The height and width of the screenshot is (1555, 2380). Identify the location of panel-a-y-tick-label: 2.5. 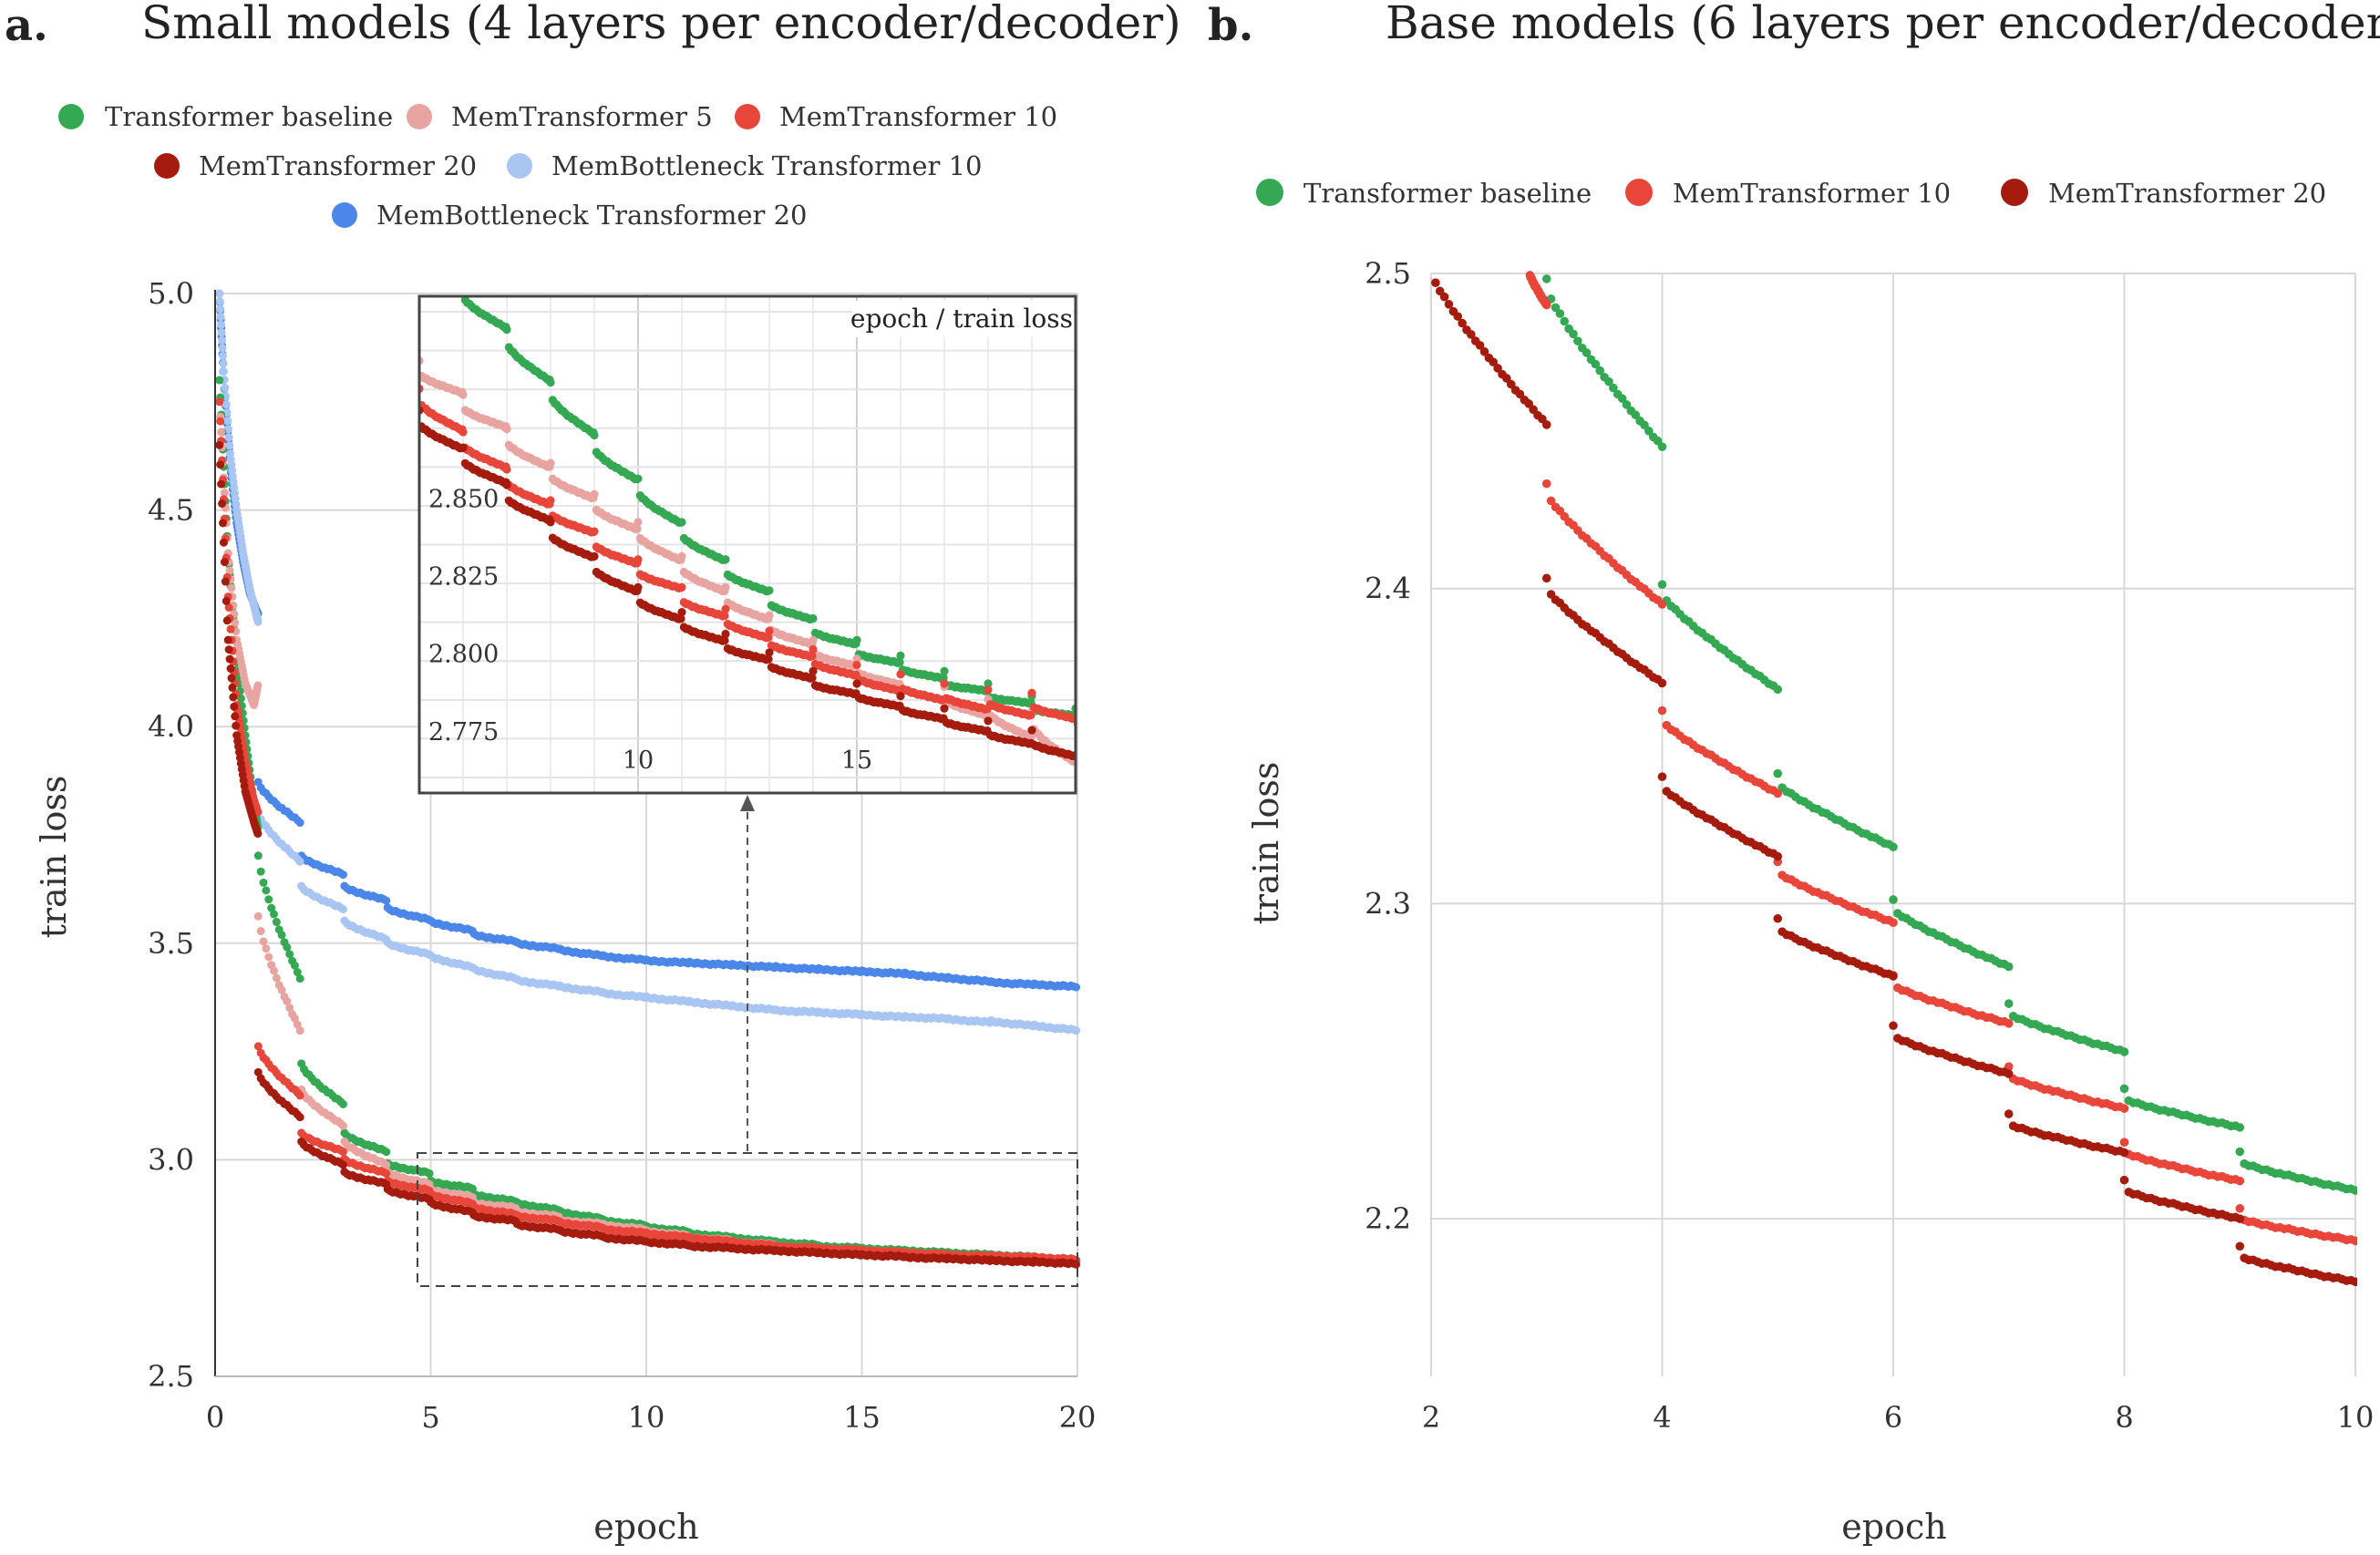
(171, 1376).